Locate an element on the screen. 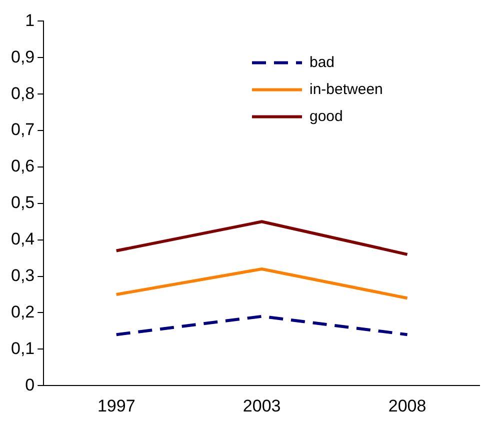  legend-label: in-between is located at coordinates (346, 89).